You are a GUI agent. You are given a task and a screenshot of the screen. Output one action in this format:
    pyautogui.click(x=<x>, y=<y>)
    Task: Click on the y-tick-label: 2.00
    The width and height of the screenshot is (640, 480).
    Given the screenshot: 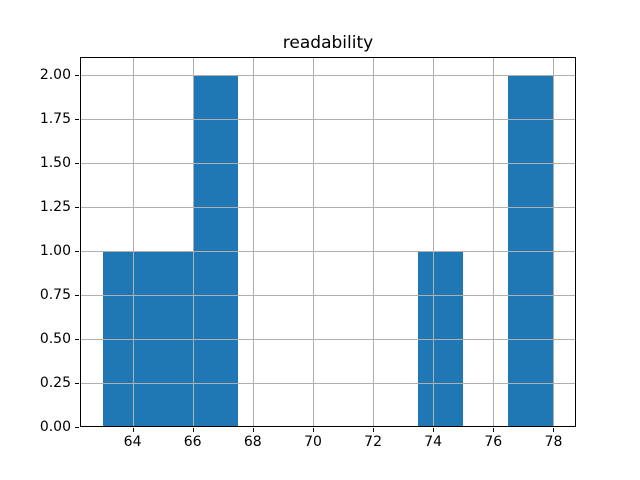 What is the action you would take?
    pyautogui.click(x=55, y=74)
    